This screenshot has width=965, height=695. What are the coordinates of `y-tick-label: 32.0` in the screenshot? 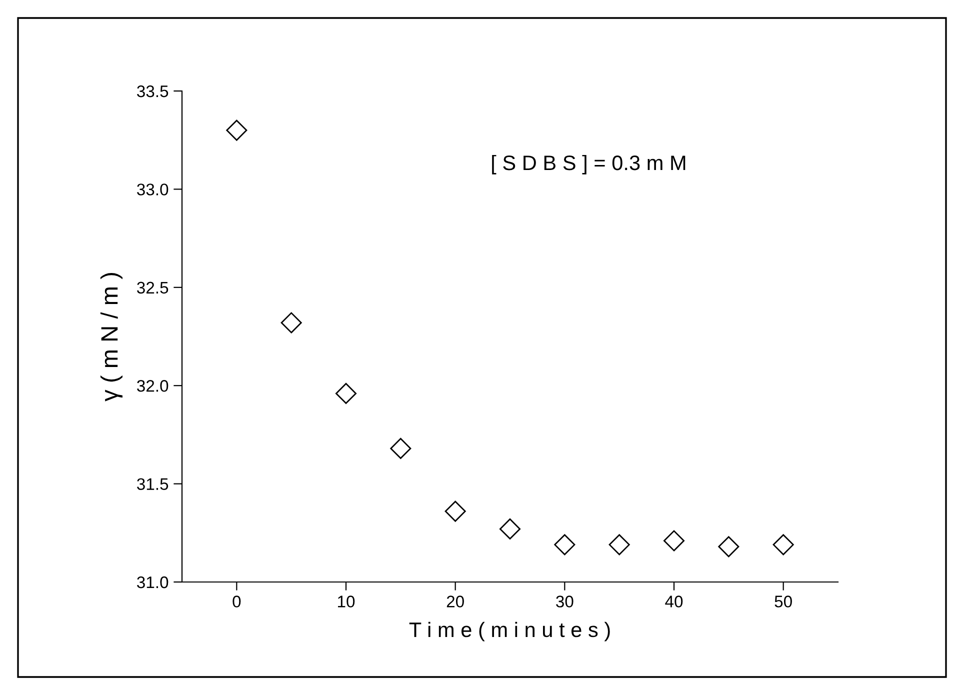 It's located at (152, 386).